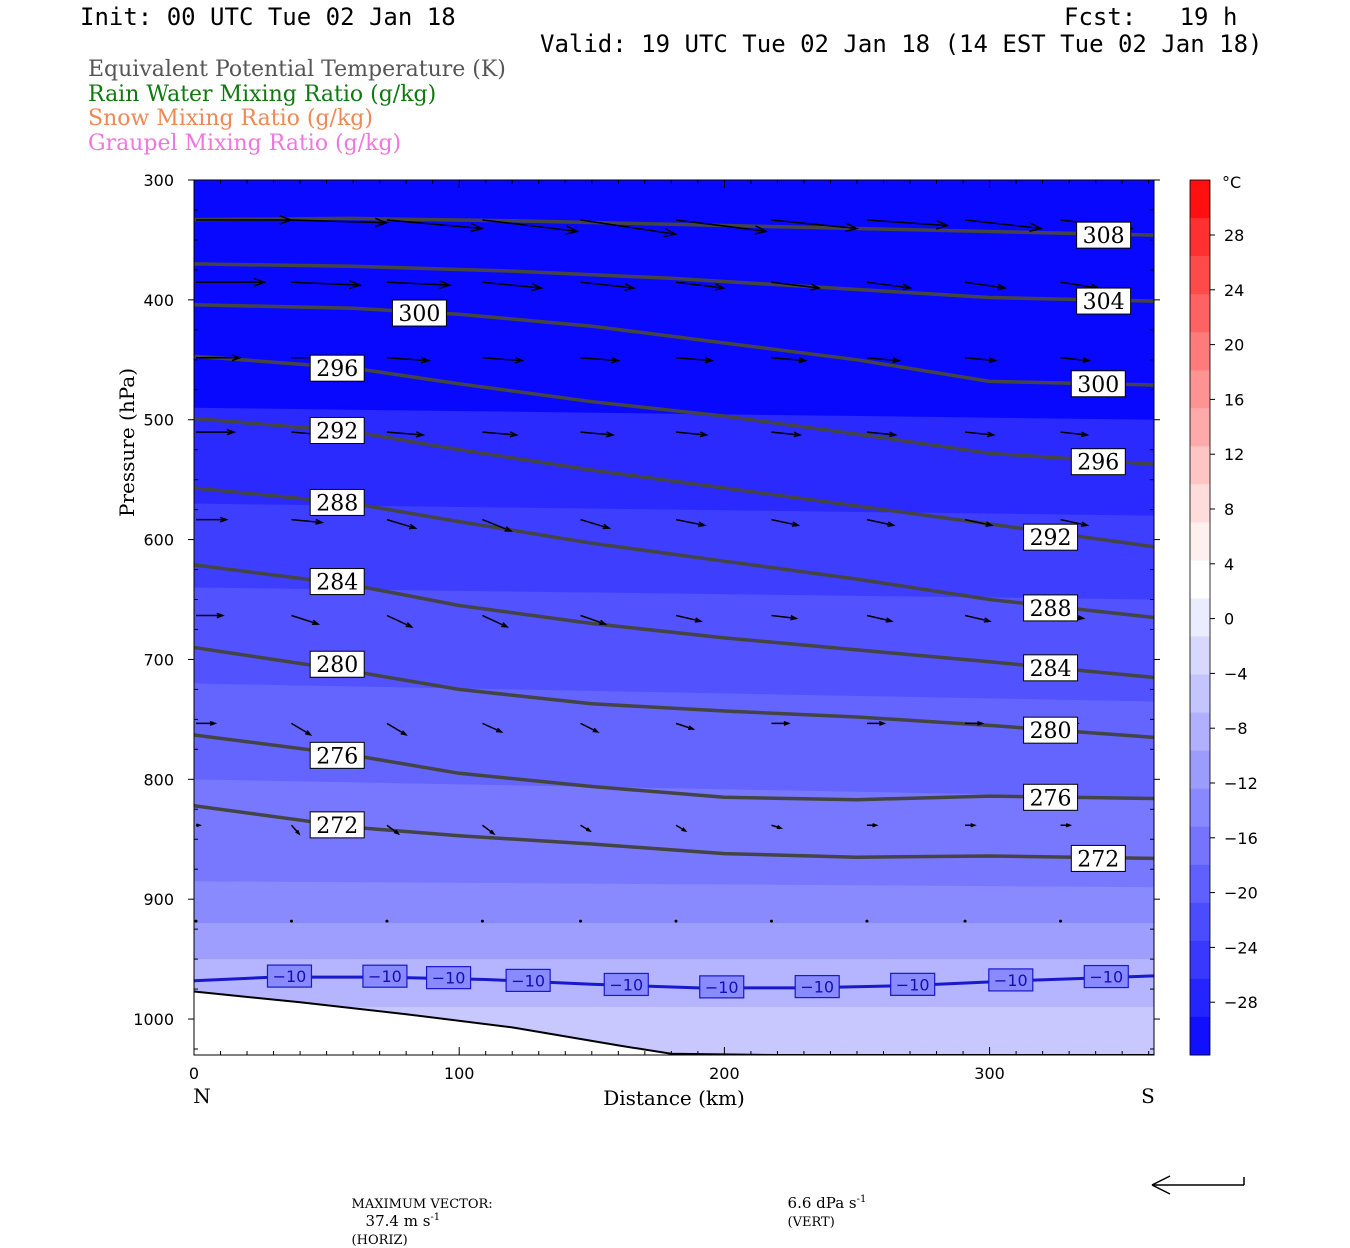 The height and width of the screenshot is (1248, 1350). What do you see at coordinates (158, 420) in the screenshot?
I see `y-tick-label: 500` at bounding box center [158, 420].